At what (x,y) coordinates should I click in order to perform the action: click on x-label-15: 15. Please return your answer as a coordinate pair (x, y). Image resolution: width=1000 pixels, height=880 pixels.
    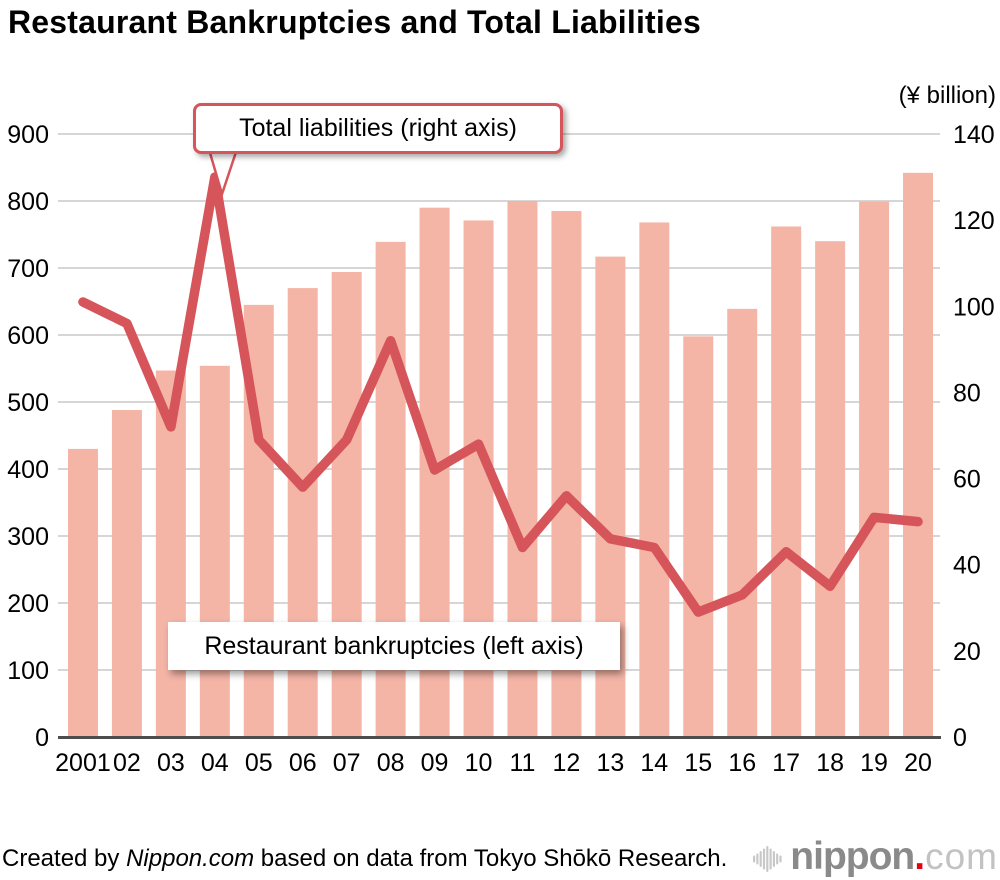
    Looking at the image, I should click on (698, 763).